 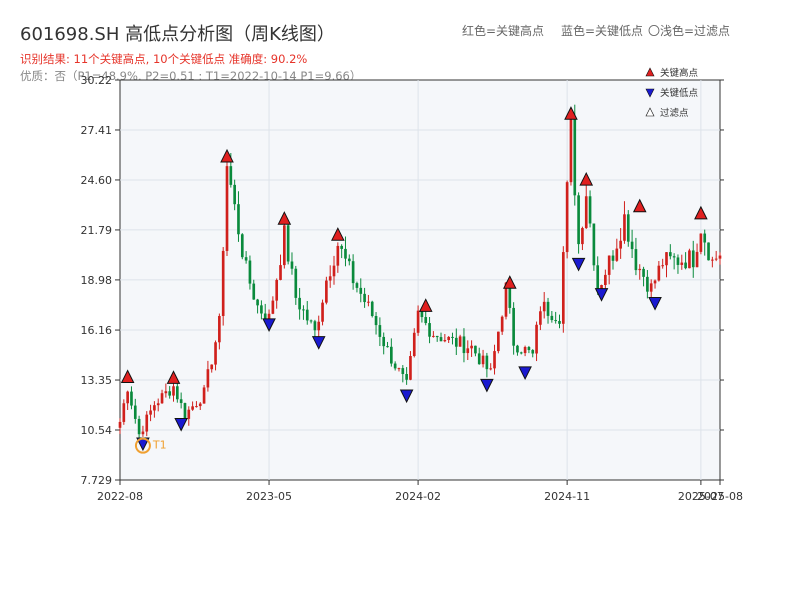 What do you see at coordinates (120, 496) in the screenshot?
I see `x-tick-label: 2022-08` at bounding box center [120, 496].